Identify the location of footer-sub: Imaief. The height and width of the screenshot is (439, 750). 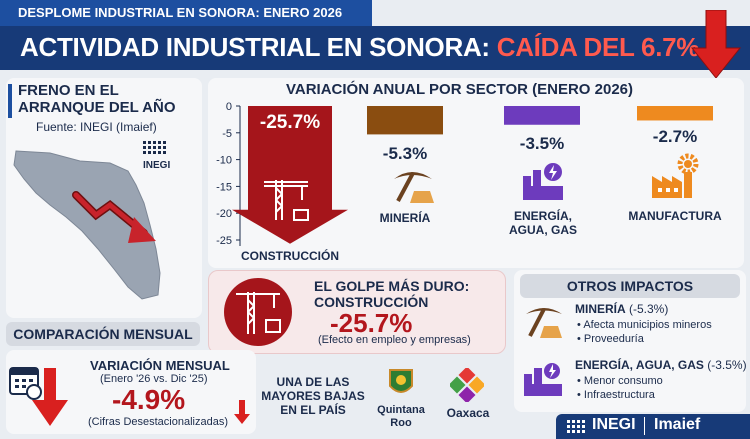
(677, 424).